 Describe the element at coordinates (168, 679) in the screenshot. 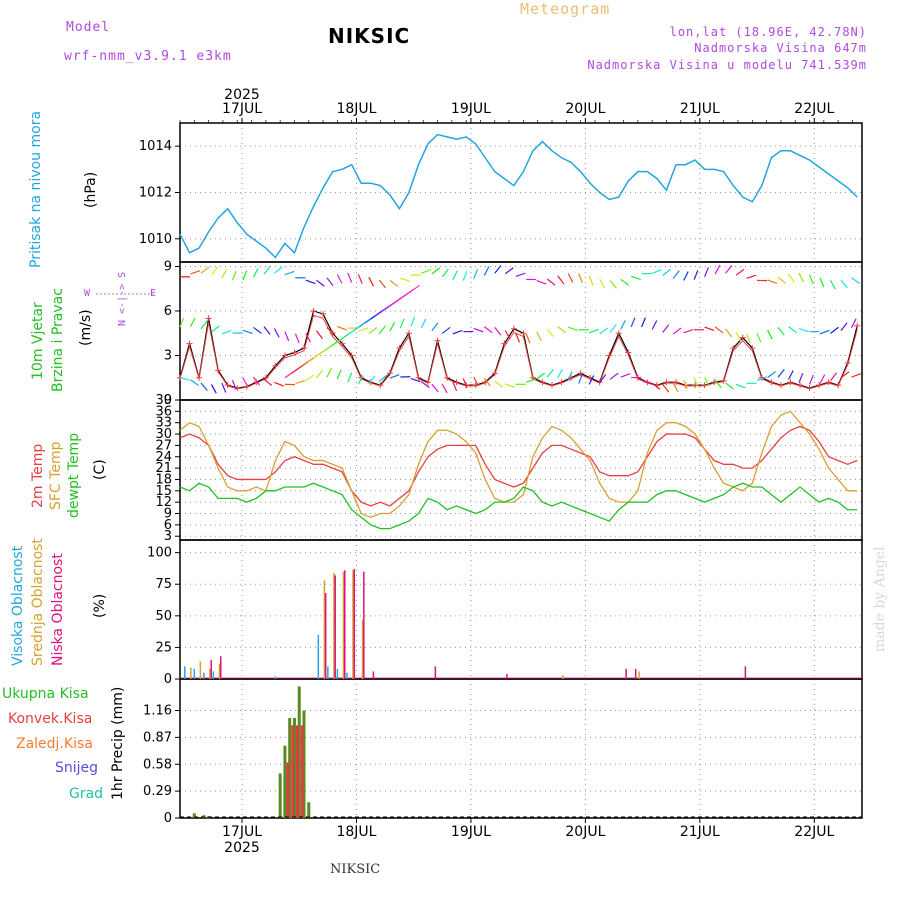

I see `ytick-label-cloud: 0` at that location.